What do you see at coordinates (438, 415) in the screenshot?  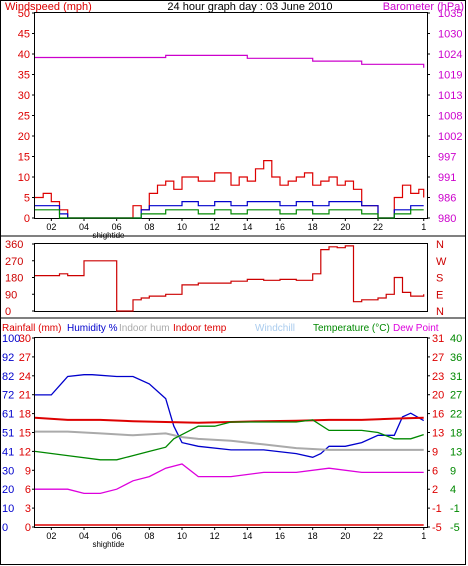 I see `intemp-ytick-label: 16` at bounding box center [438, 415].